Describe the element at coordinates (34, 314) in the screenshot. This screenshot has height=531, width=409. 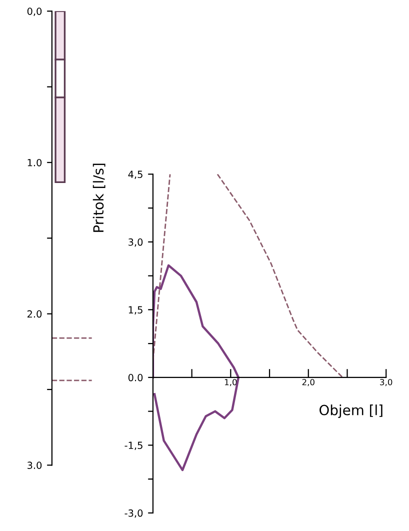
I see `y-tick-label: 2.0` at that location.